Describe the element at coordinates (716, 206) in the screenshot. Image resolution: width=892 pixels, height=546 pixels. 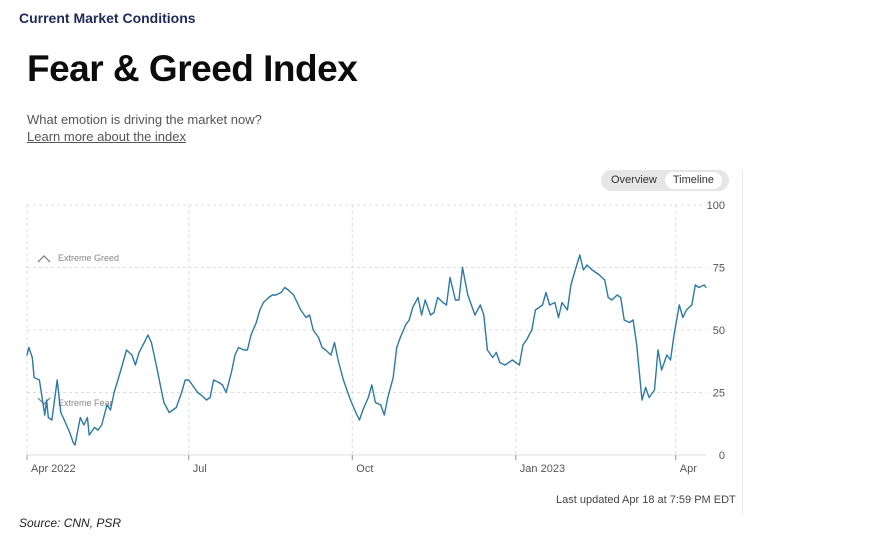
I see `y-tick-label: 100` at that location.